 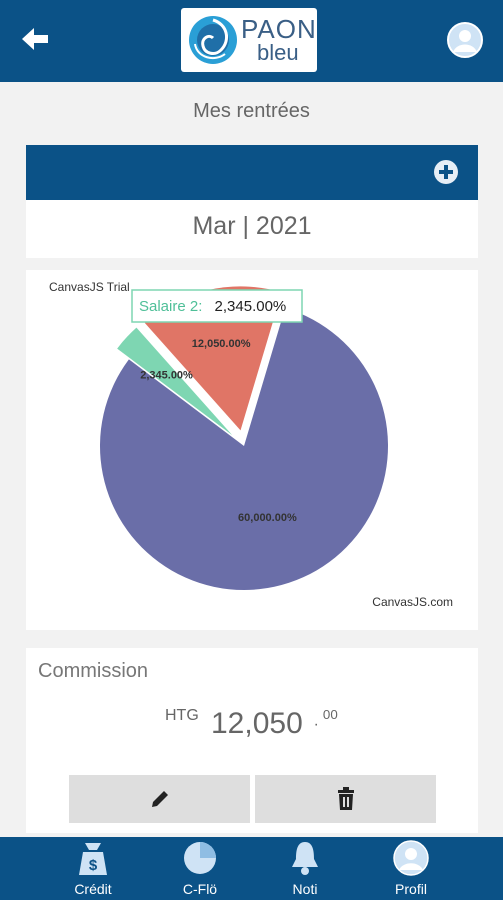 I want to click on decimal-value: 00, so click(x=330, y=714).